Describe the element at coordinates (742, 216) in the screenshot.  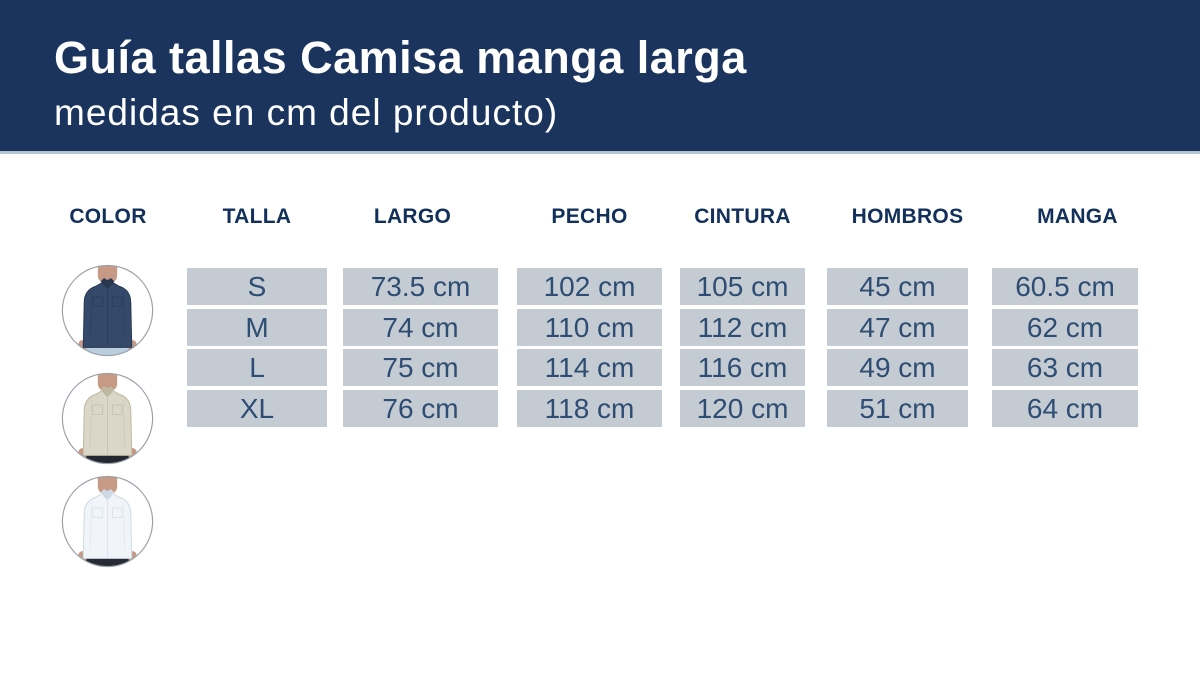
I see `column-header-cintura: CINTURA` at that location.